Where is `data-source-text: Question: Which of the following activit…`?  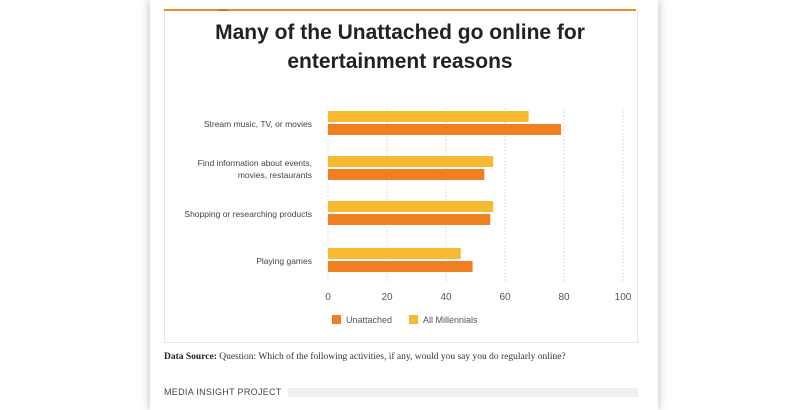
data-source-text: Question: Which of the following activit… is located at coordinates (392, 357).